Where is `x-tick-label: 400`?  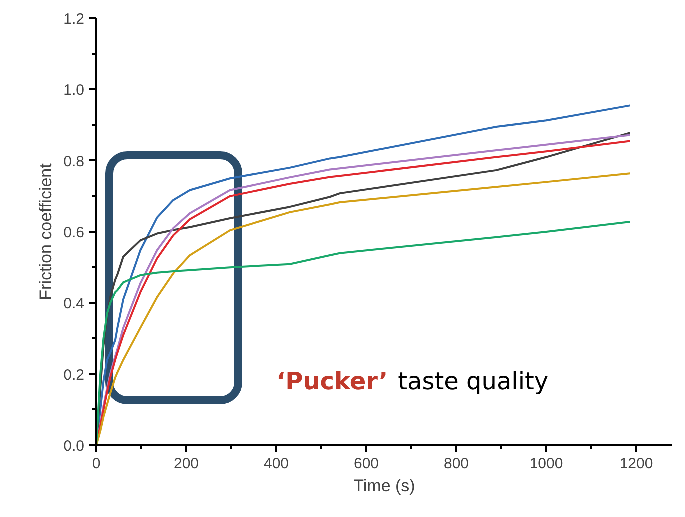 x-tick-label: 400 is located at coordinates (277, 464).